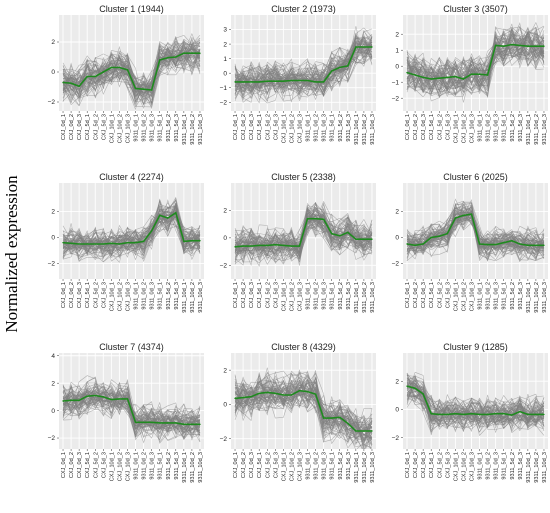 This screenshot has height=513, width=550. What do you see at coordinates (475, 347) in the screenshot?
I see `panel-title: Cluster 9 (1285)` at bounding box center [475, 347].